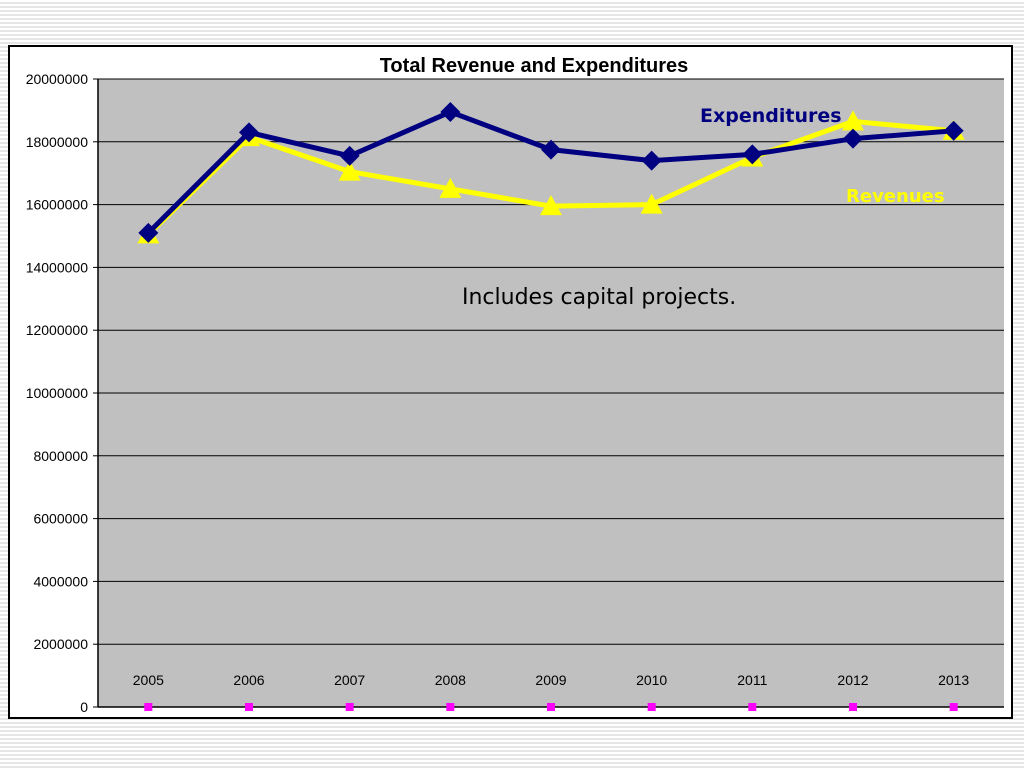 The height and width of the screenshot is (768, 1024). Describe the element at coordinates (84, 707) in the screenshot. I see `y-tick-label: 0` at that location.